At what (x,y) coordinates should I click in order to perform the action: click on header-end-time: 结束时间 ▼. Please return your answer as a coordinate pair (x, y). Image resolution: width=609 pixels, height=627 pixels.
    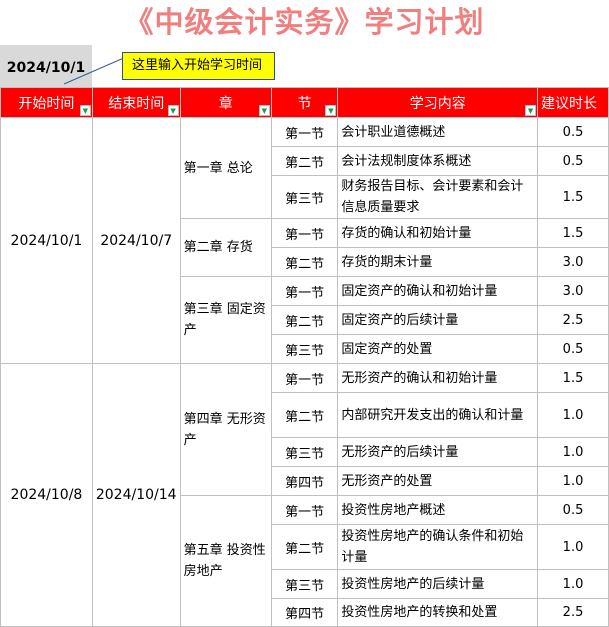
    Looking at the image, I should click on (136, 102).